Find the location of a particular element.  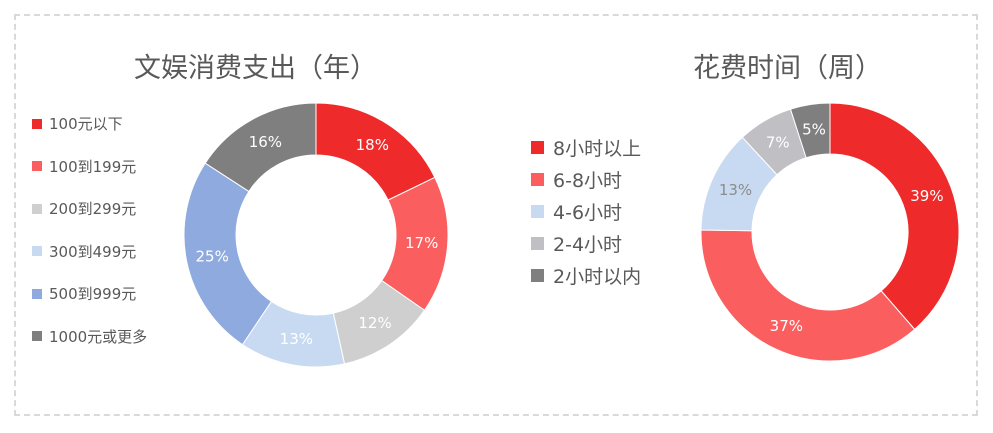

legend-item-2-3: 4-6小时 is located at coordinates (576, 211).